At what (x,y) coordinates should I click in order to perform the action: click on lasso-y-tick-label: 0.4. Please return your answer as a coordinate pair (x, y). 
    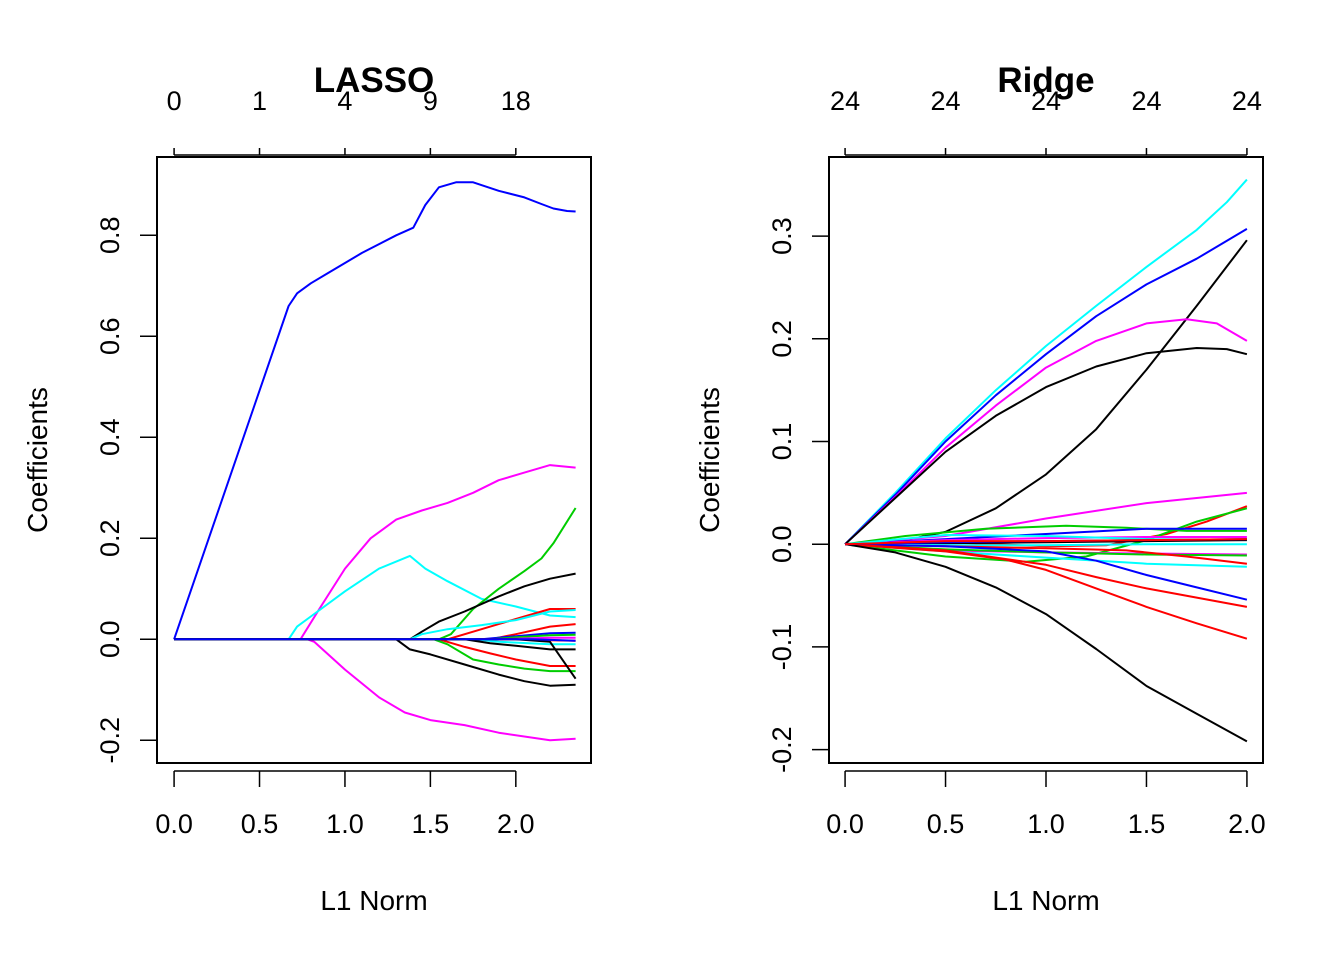
    Looking at the image, I should click on (110, 438).